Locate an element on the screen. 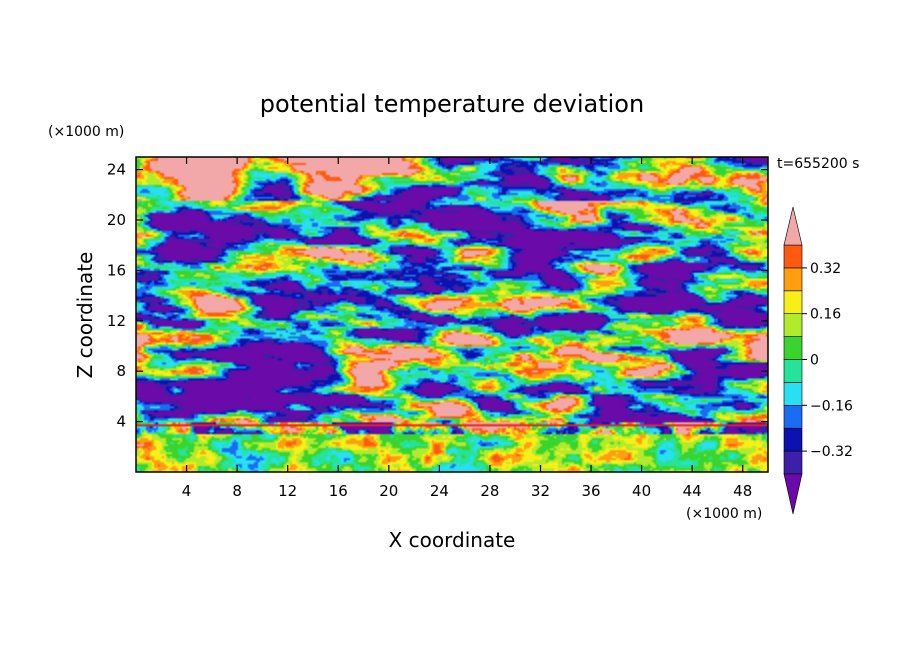  colorbar-extend-top is located at coordinates (793, 226).